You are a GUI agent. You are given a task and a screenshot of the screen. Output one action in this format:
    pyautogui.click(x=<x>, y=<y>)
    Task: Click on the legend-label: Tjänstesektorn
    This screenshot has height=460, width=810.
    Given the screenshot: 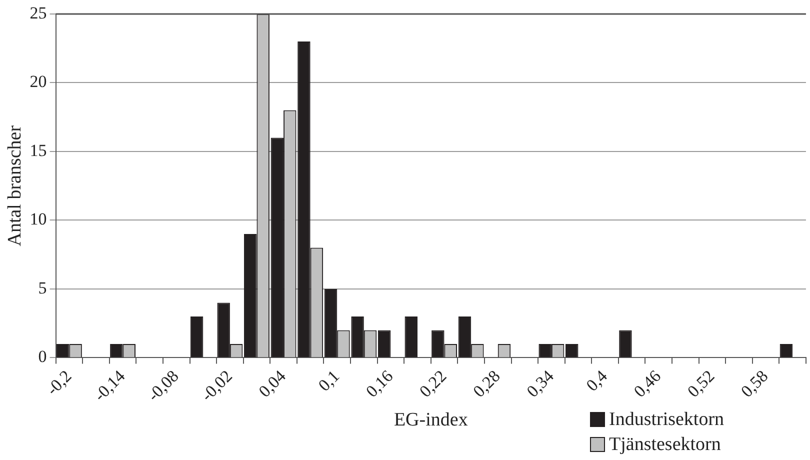 What is the action you would take?
    pyautogui.click(x=665, y=445)
    